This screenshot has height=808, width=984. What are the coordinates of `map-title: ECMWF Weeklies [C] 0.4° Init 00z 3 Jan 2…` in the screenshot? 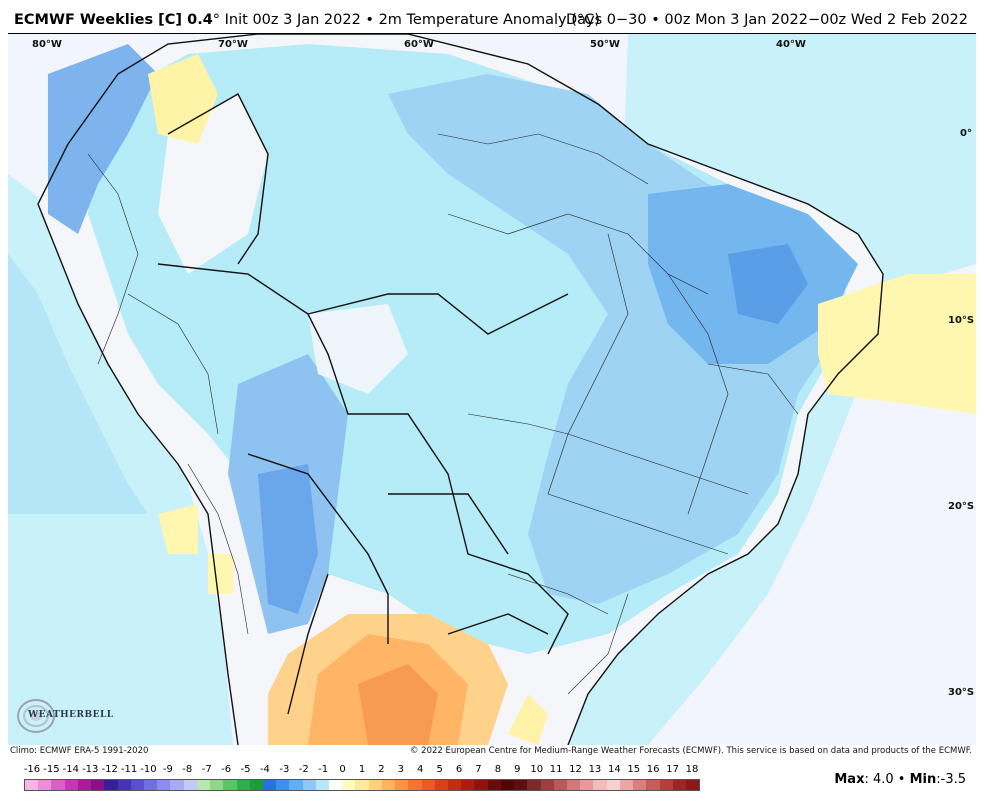 It's located at (307, 20).